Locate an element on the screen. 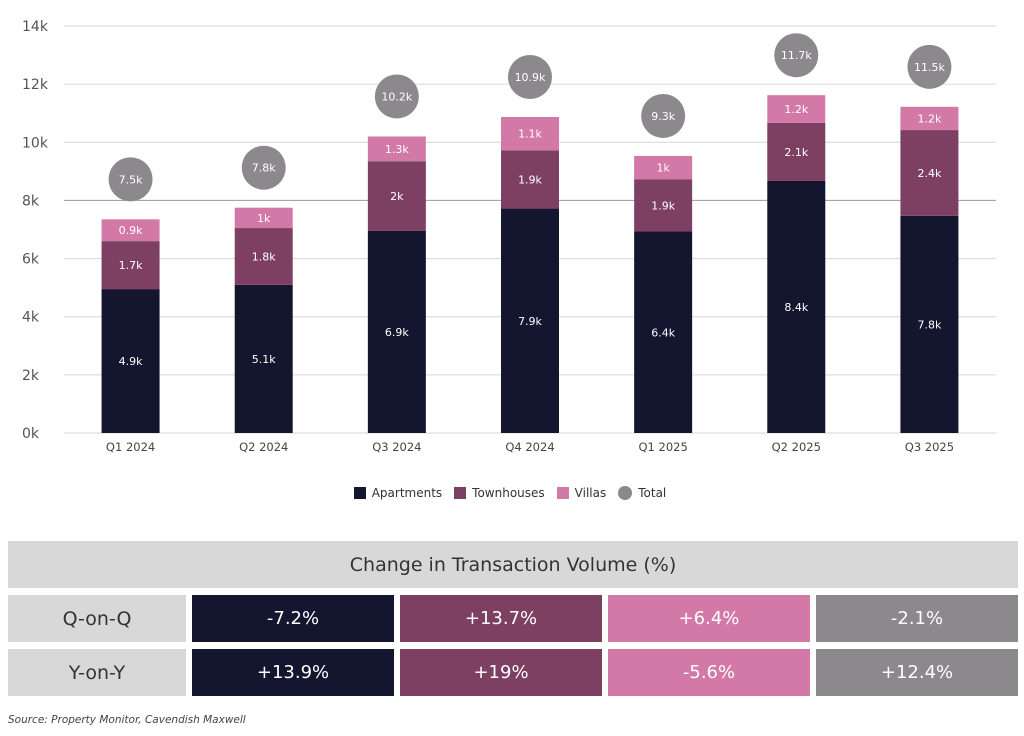 The height and width of the screenshot is (736, 1024). table-row-yoy: Y-on-Y +13.9% +19% -5.6% +12.4% is located at coordinates (513, 672).